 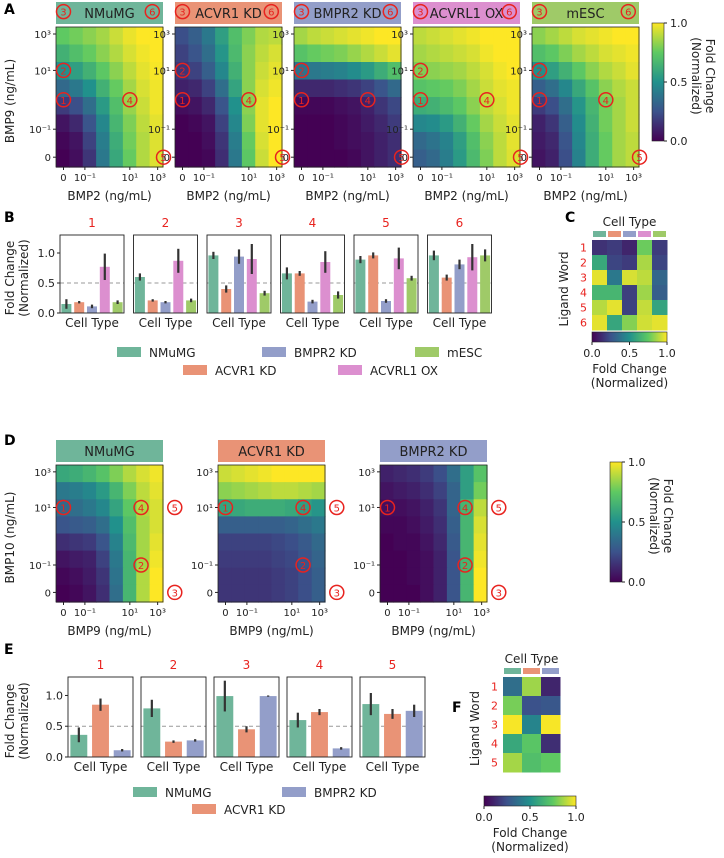 What do you see at coordinates (10, 441) in the screenshot?
I see `panel-letter-d: D` at bounding box center [10, 441].